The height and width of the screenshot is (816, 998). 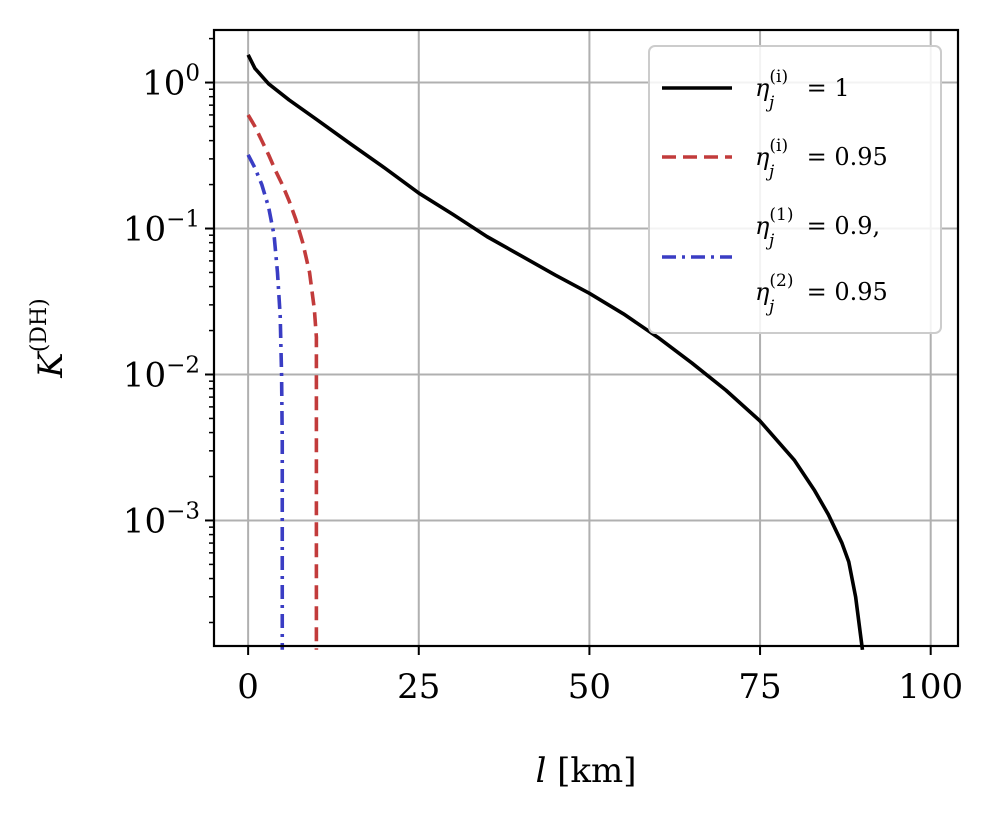 What do you see at coordinates (248, 687) in the screenshot?
I see `x-tick-label: 0` at bounding box center [248, 687].